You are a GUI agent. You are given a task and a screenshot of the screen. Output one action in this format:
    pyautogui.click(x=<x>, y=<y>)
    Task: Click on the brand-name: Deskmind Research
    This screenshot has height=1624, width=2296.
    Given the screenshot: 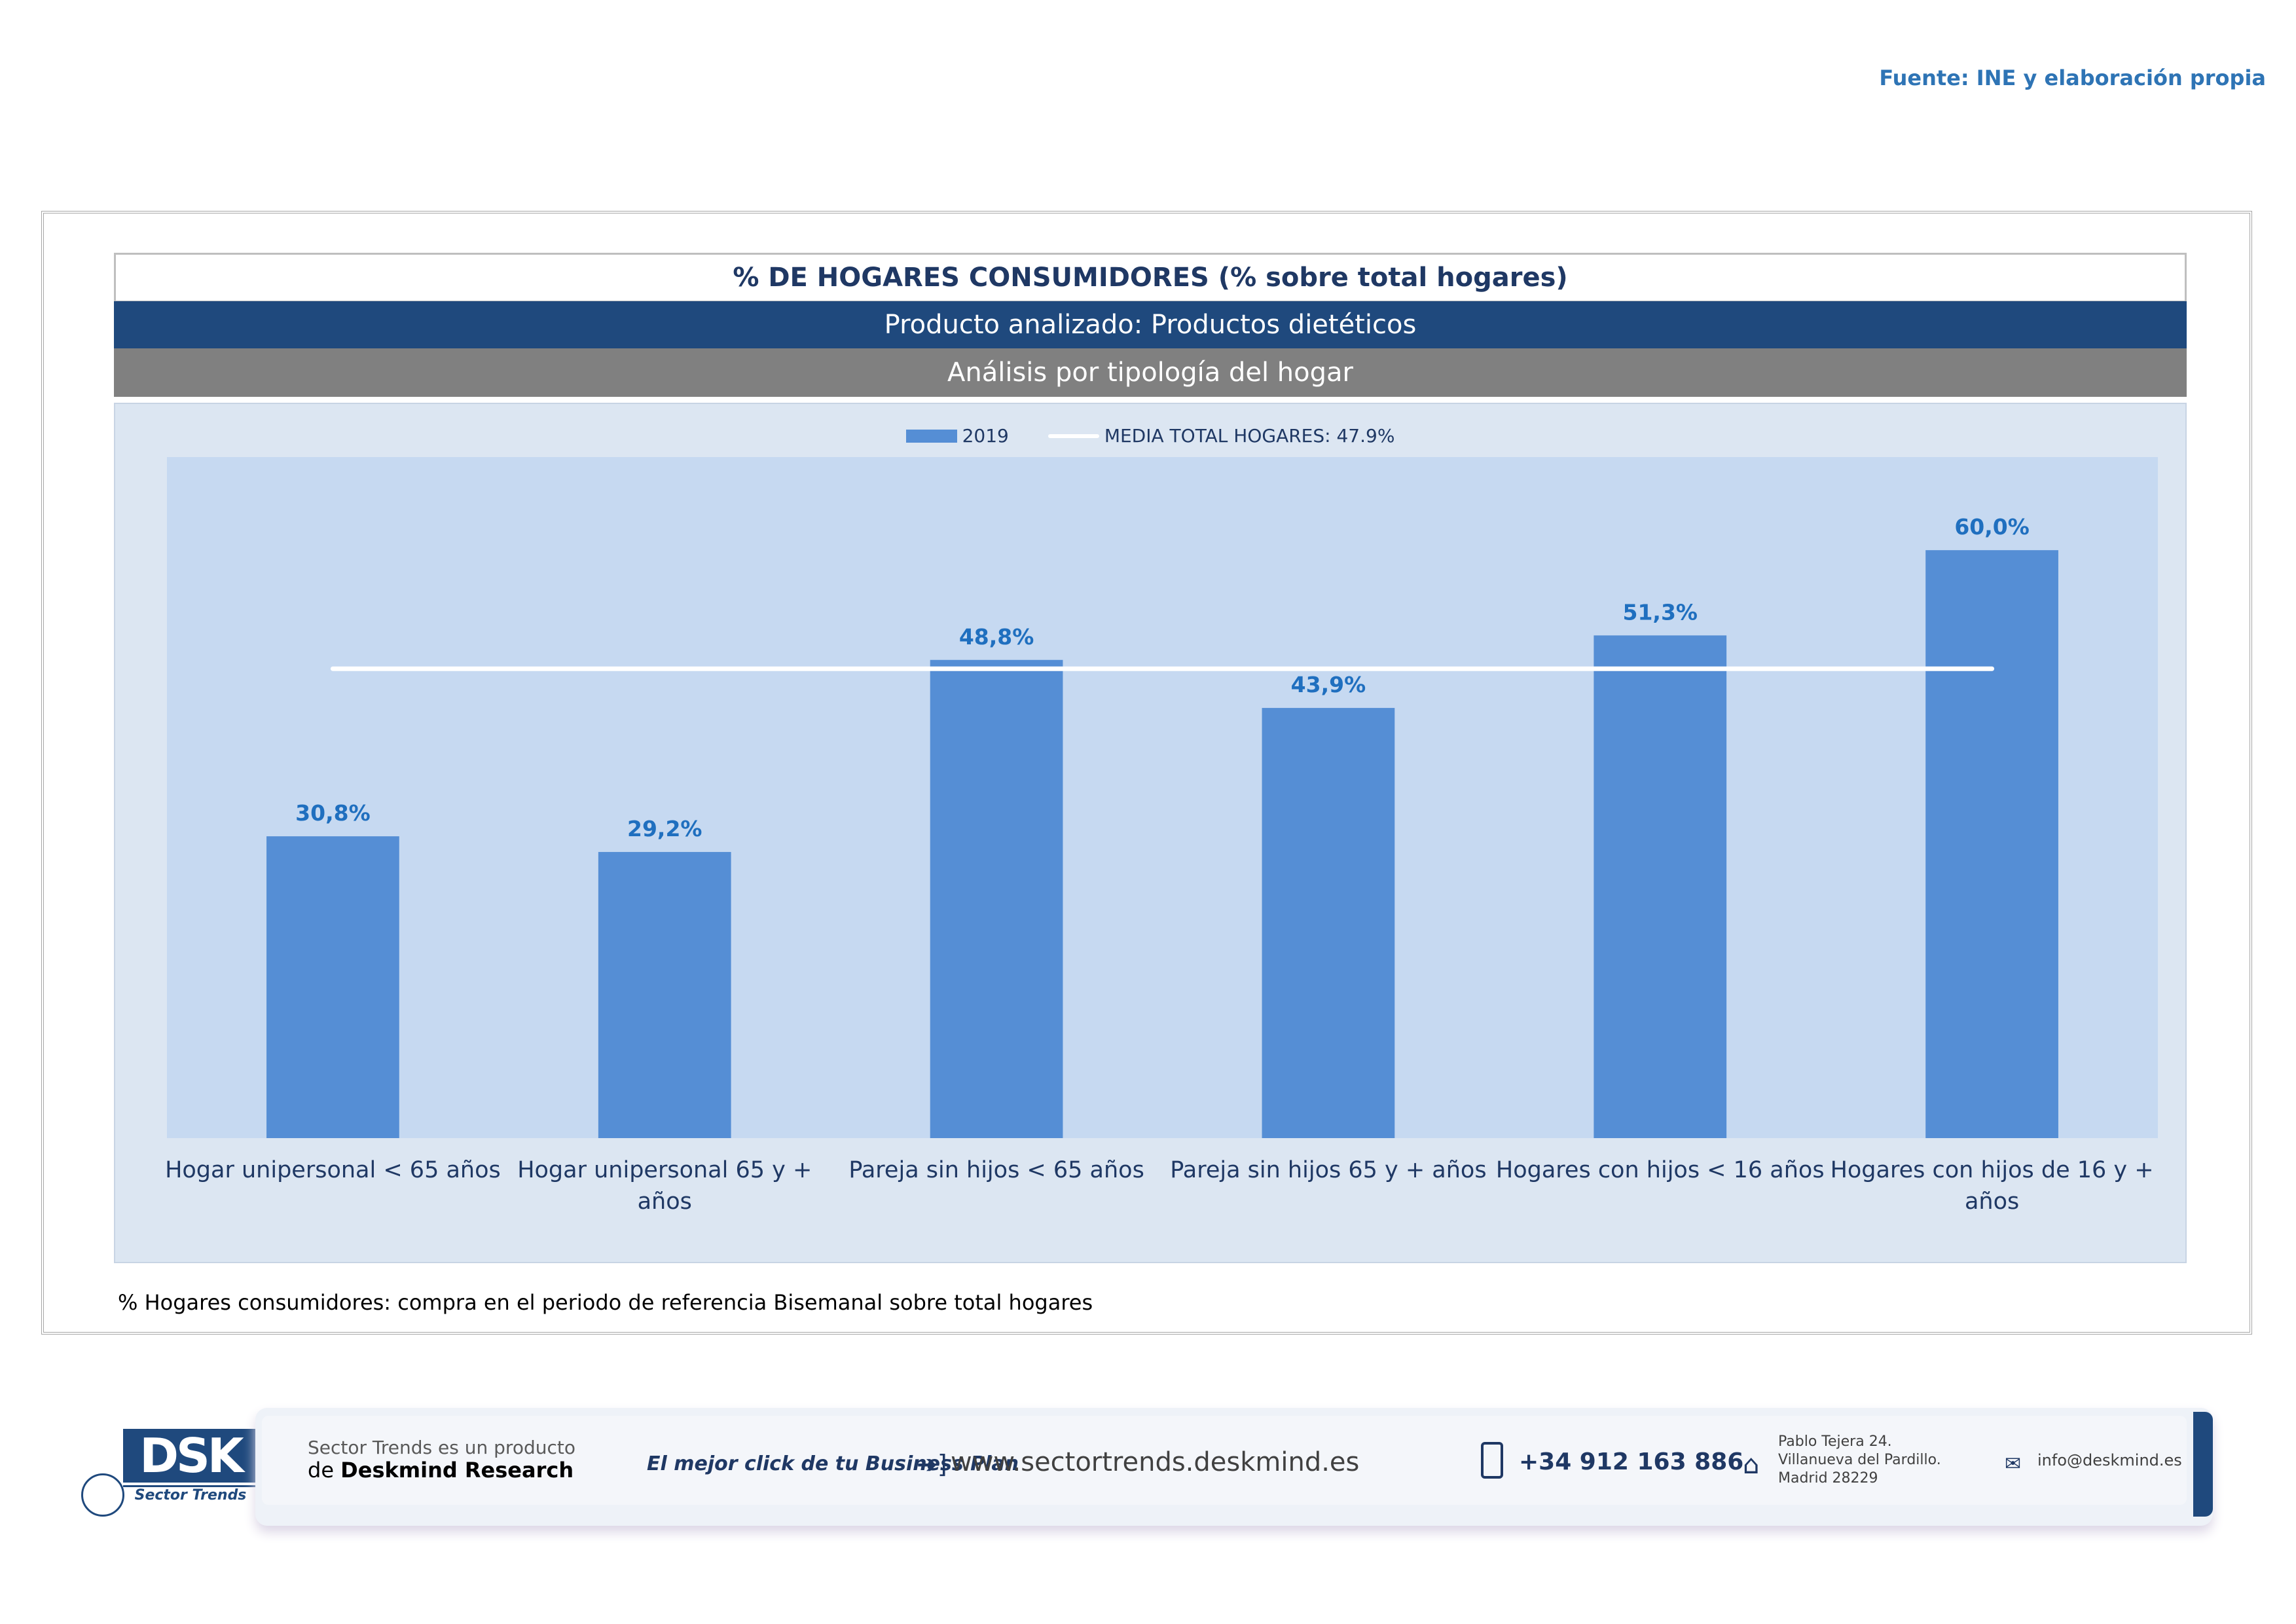 What is the action you would take?
    pyautogui.click(x=457, y=1470)
    